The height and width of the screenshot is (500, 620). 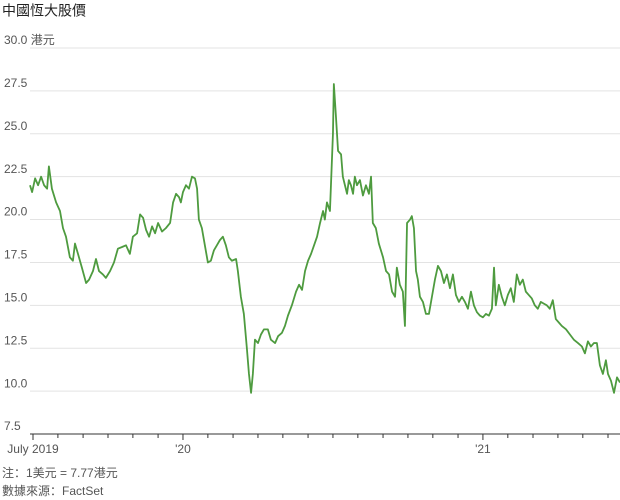 I want to click on y-tick-label: 22.5, so click(x=16, y=169).